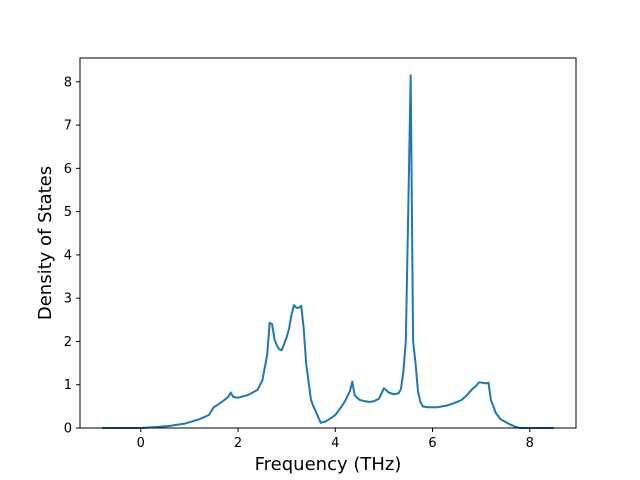 The width and height of the screenshot is (640, 480). What do you see at coordinates (68, 82) in the screenshot?
I see `y-tick-label: 8` at bounding box center [68, 82].